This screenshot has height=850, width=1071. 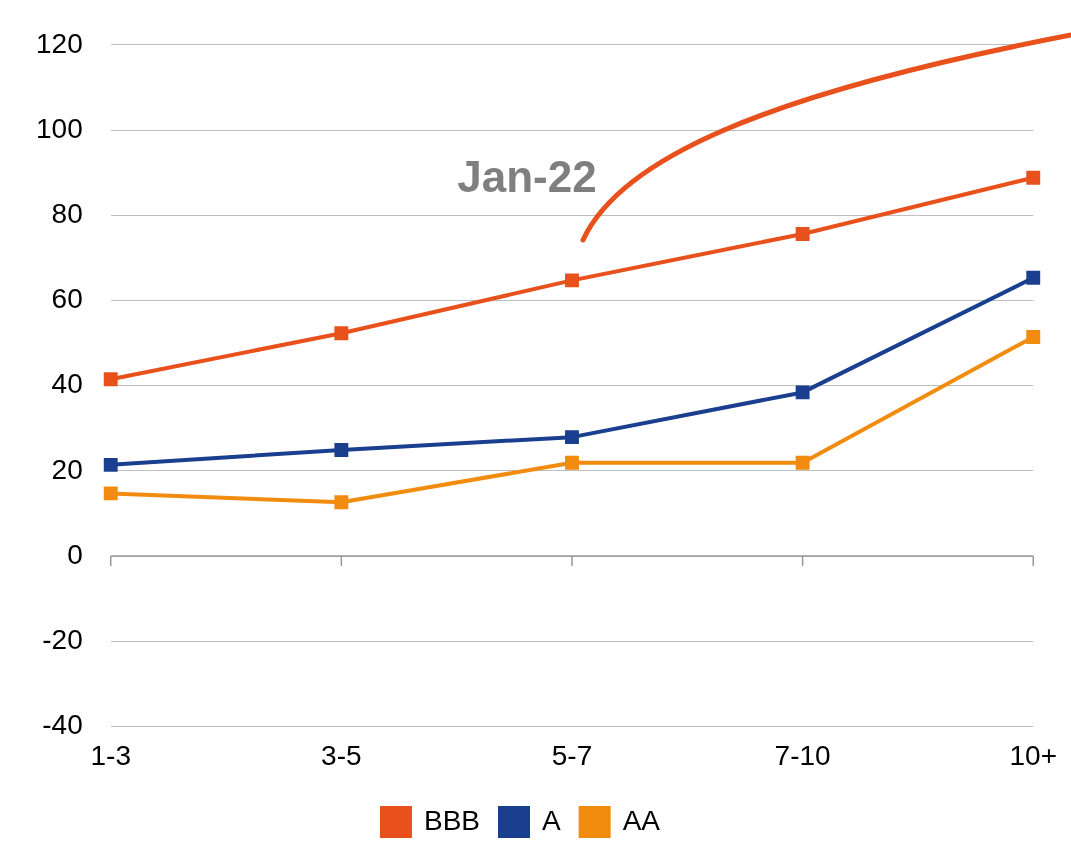 What do you see at coordinates (341, 755) in the screenshot?
I see `x-tick-label: 3-5` at bounding box center [341, 755].